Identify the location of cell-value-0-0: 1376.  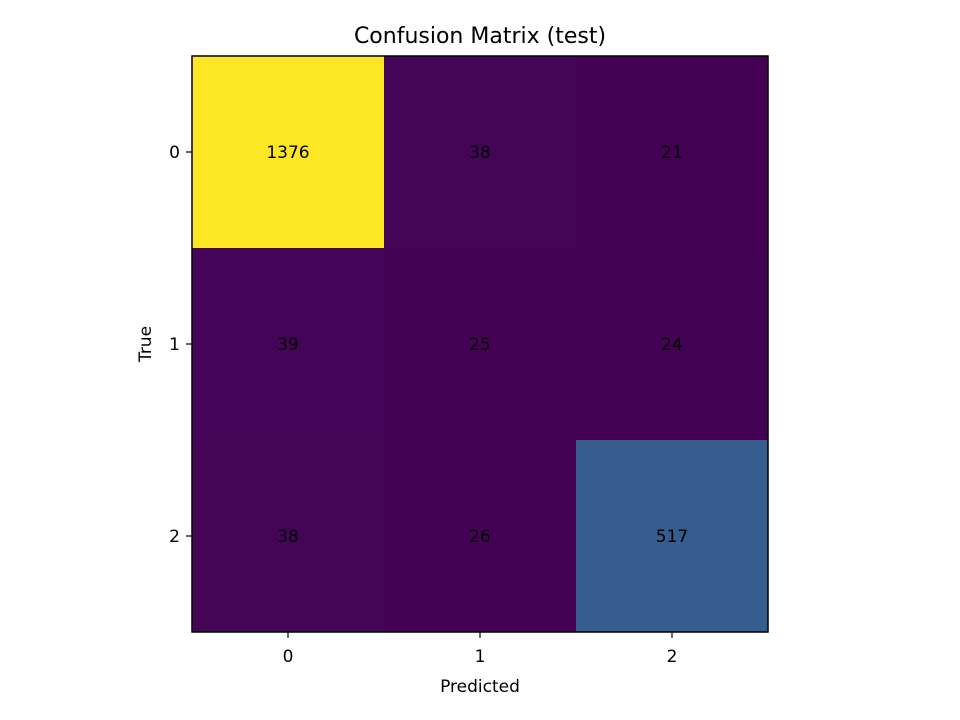
(287, 153).